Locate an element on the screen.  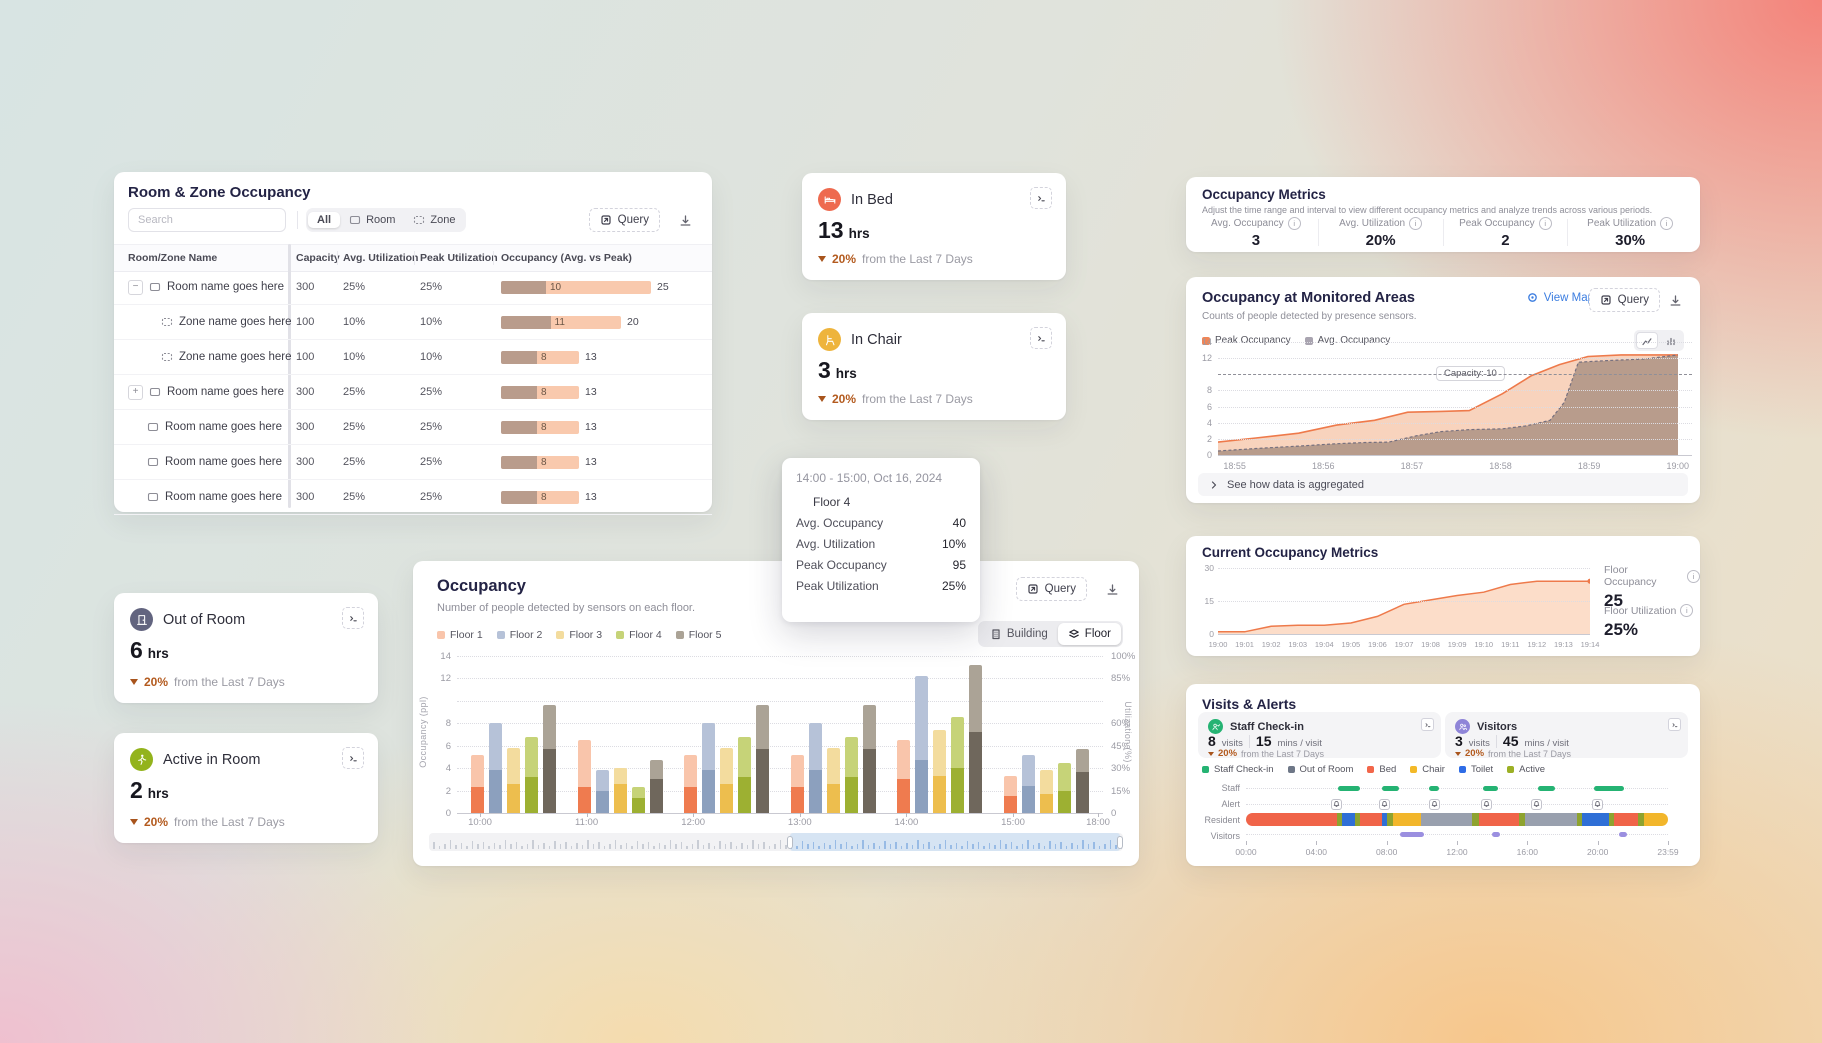
zone-icon is located at coordinates (167, 357).